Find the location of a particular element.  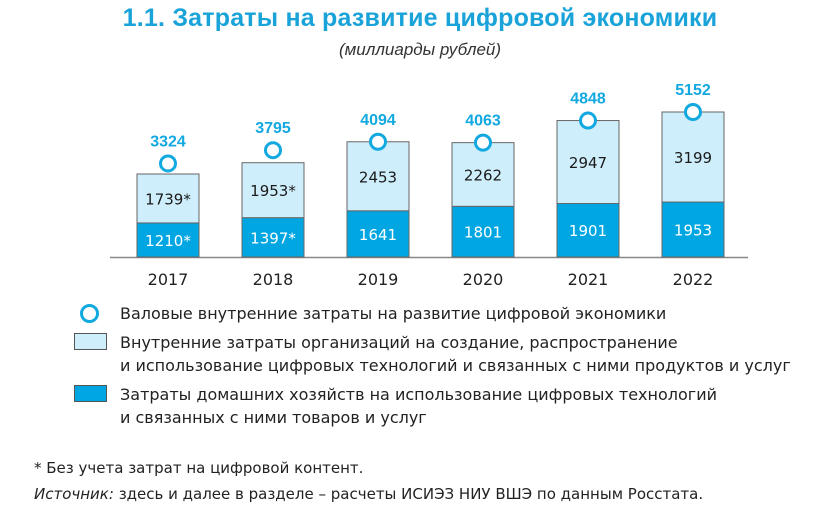

bar-organizations-2017 is located at coordinates (168, 198).